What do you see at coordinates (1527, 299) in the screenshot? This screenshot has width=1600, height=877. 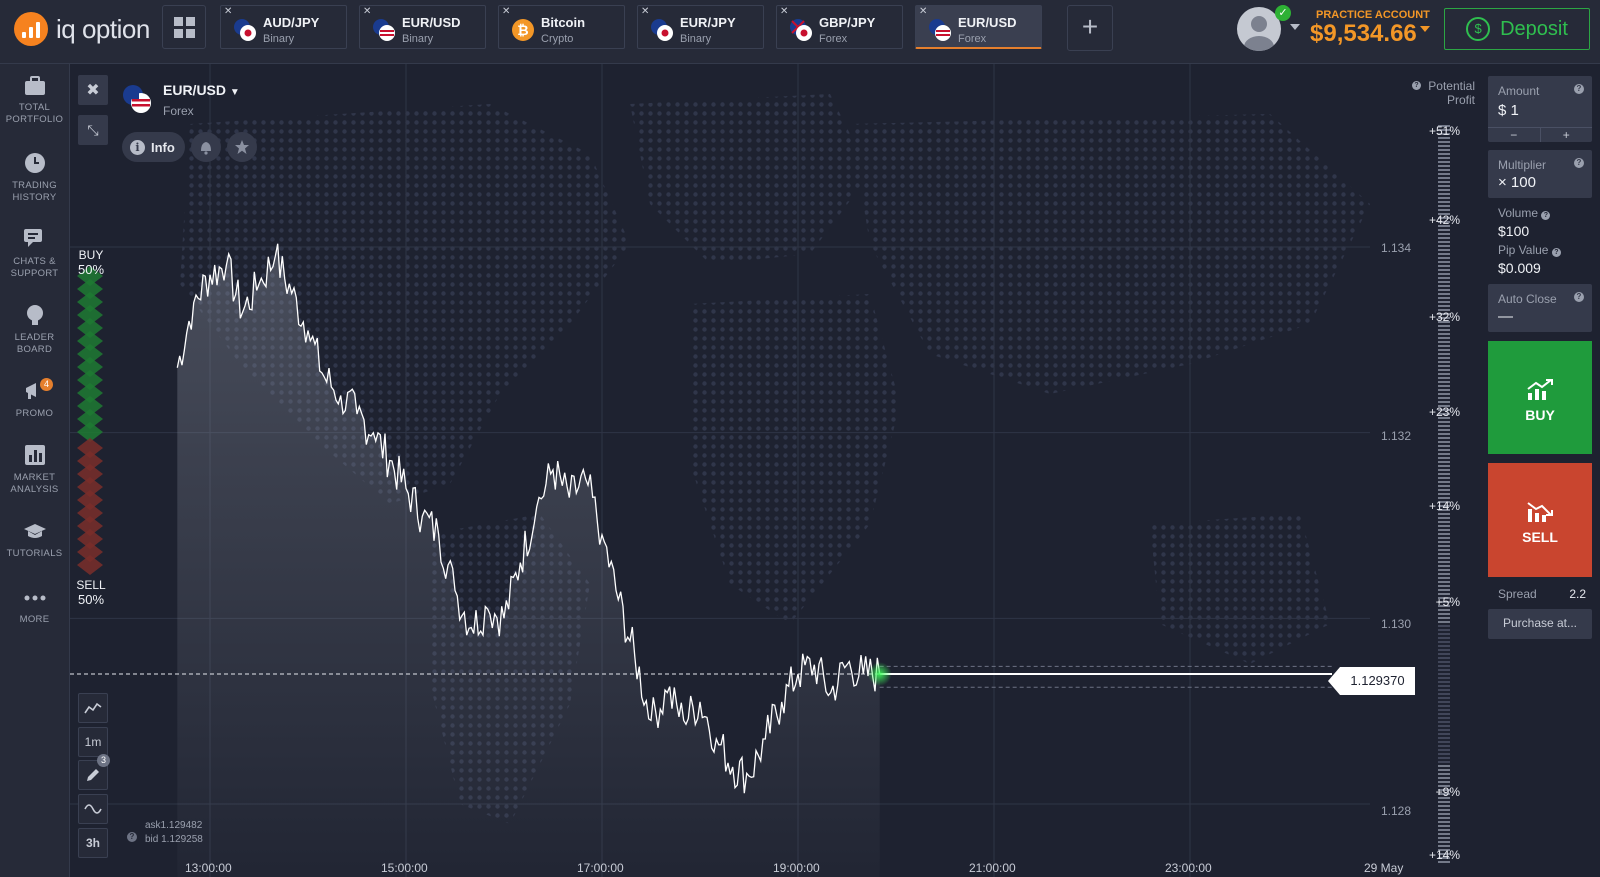 I see `auto-close-label: Auto Close` at bounding box center [1527, 299].